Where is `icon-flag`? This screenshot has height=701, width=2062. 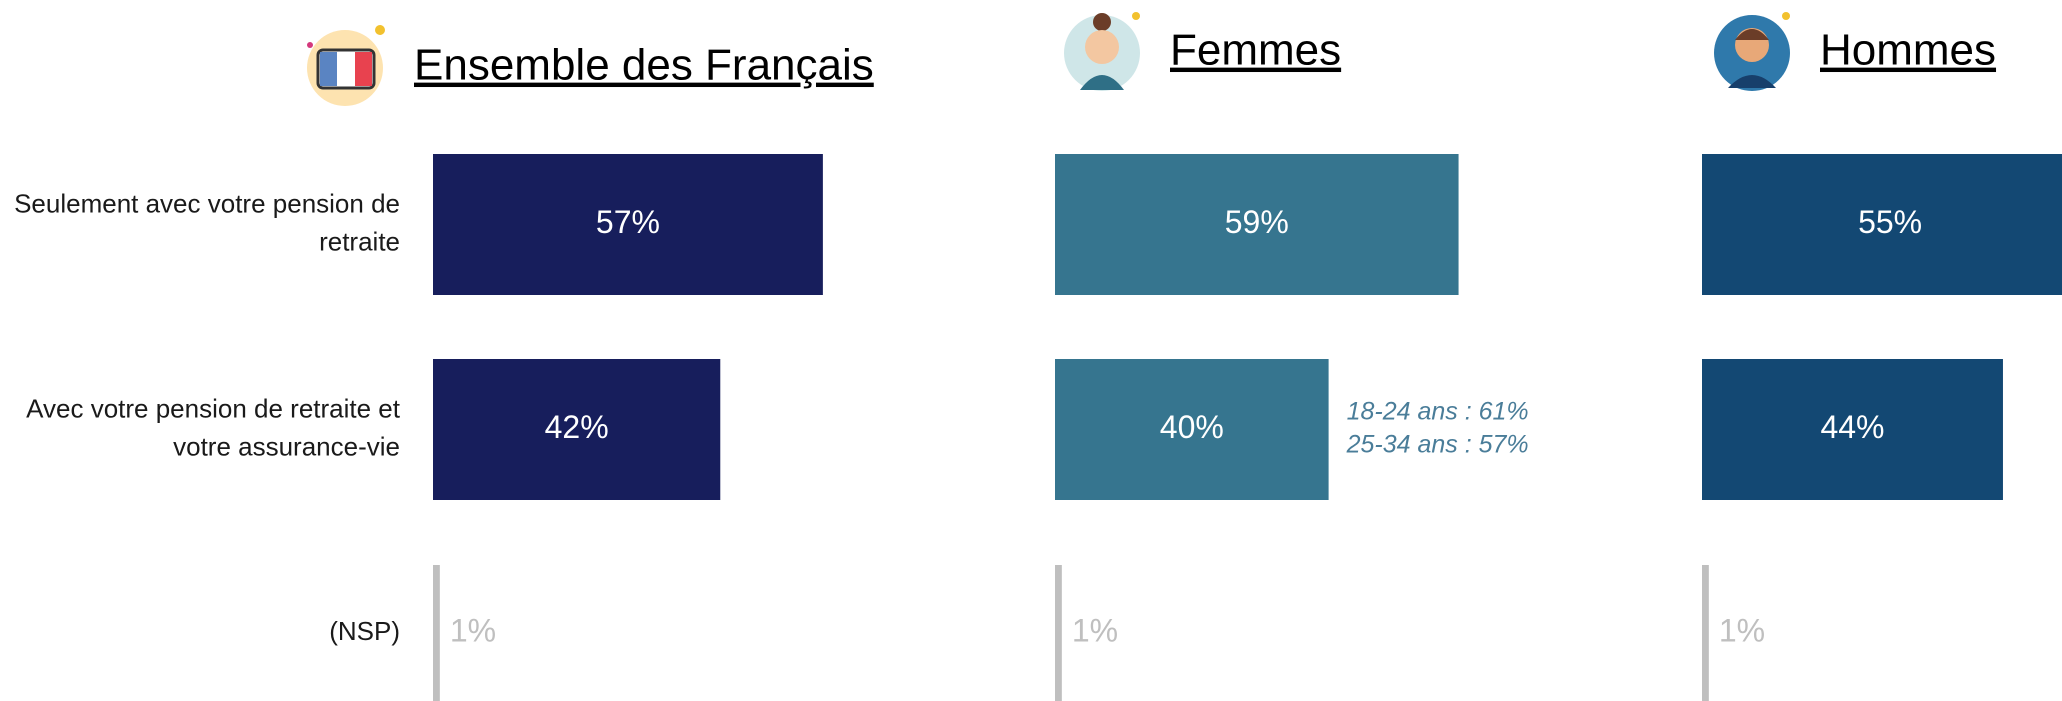 icon-flag is located at coordinates (346, 65).